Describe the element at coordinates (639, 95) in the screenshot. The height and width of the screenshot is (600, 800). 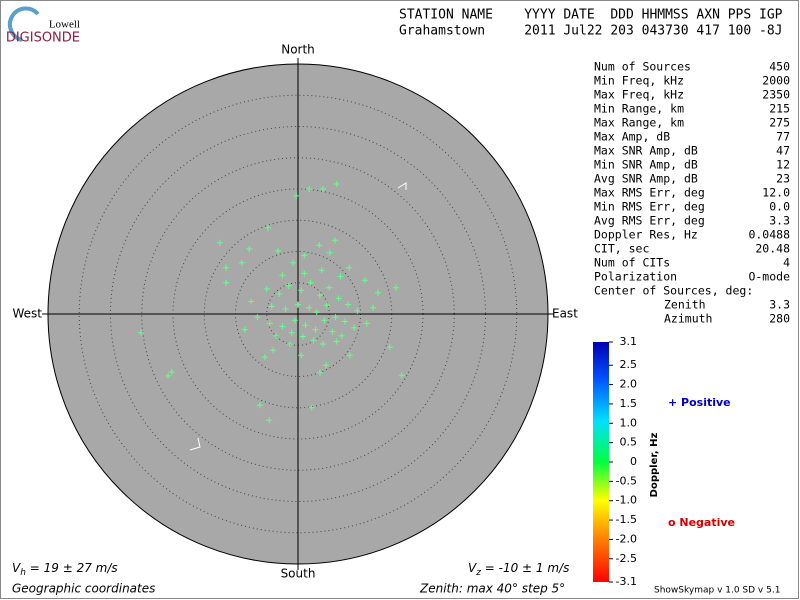
I see `stat-label: Max Freq, kHz` at that location.